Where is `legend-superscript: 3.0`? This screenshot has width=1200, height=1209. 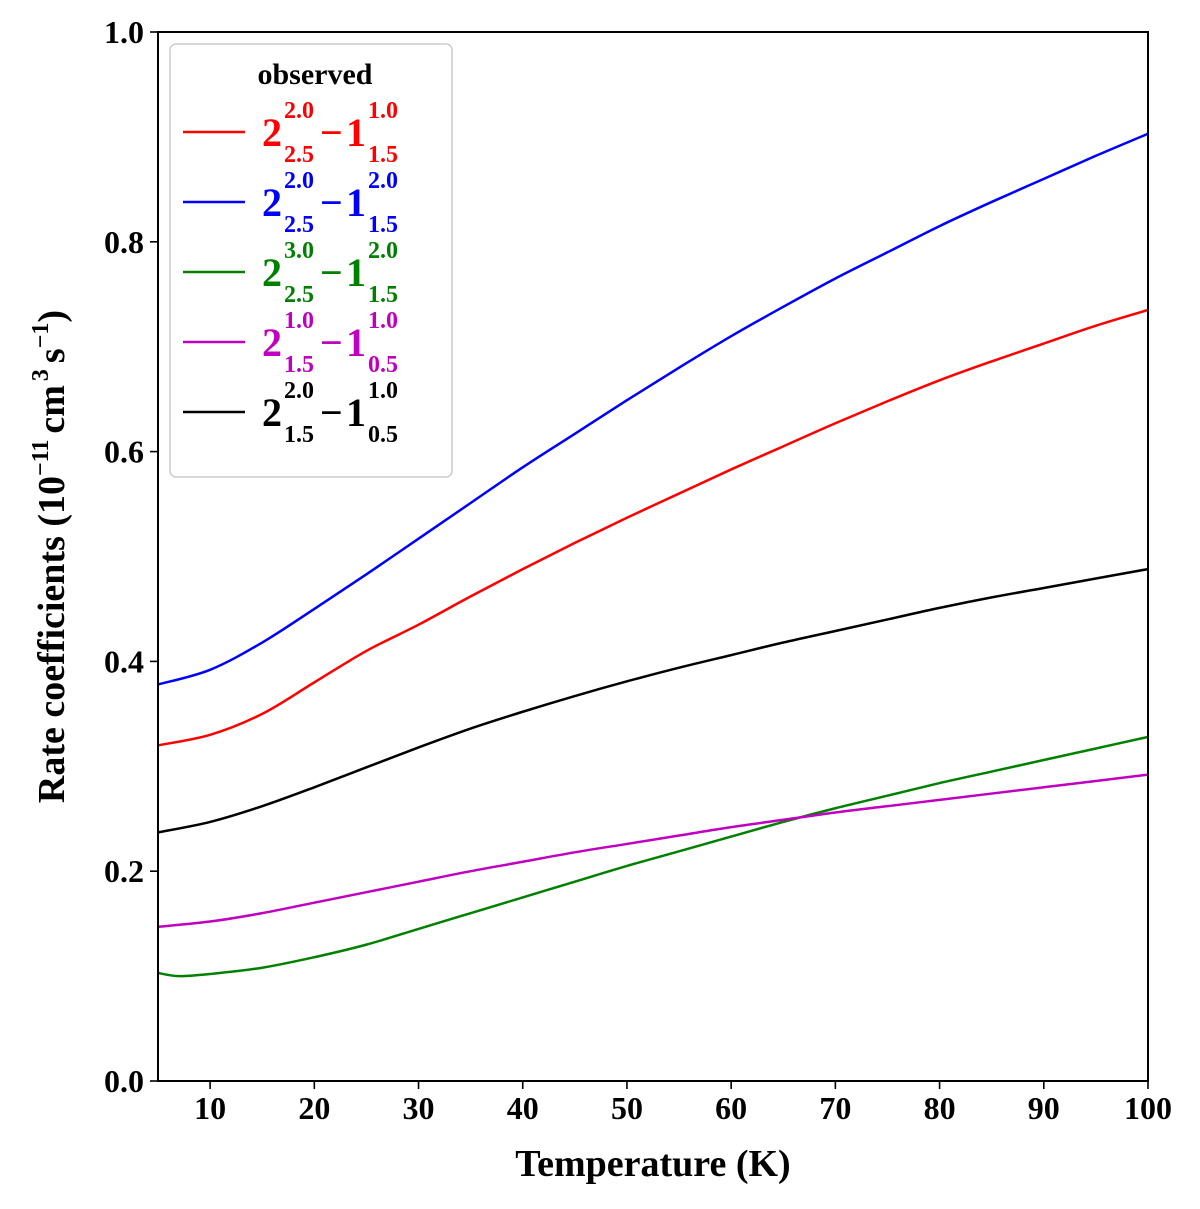
legend-superscript: 3.0 is located at coordinates (299, 251).